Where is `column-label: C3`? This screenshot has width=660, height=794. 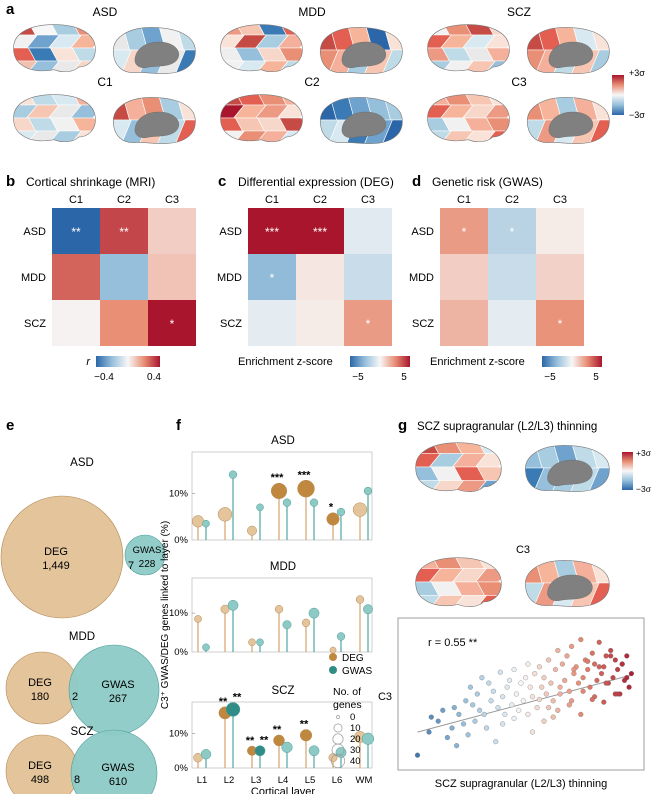 column-label: C3 is located at coordinates (172, 200).